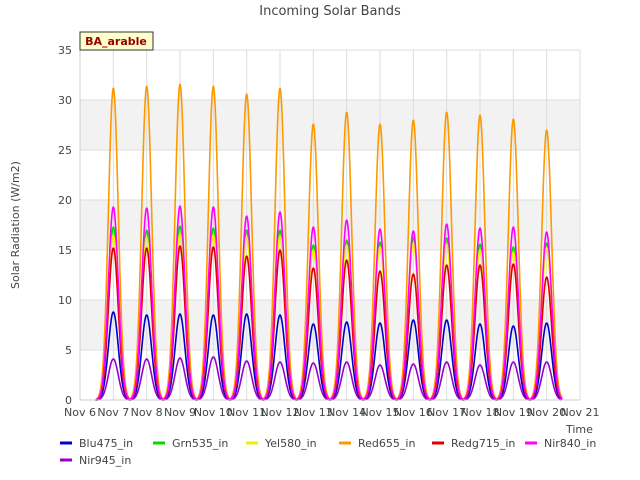 The height and width of the screenshot is (480, 640). What do you see at coordinates (200, 443) in the screenshot?
I see `legend-label: Grn535_in` at bounding box center [200, 443].